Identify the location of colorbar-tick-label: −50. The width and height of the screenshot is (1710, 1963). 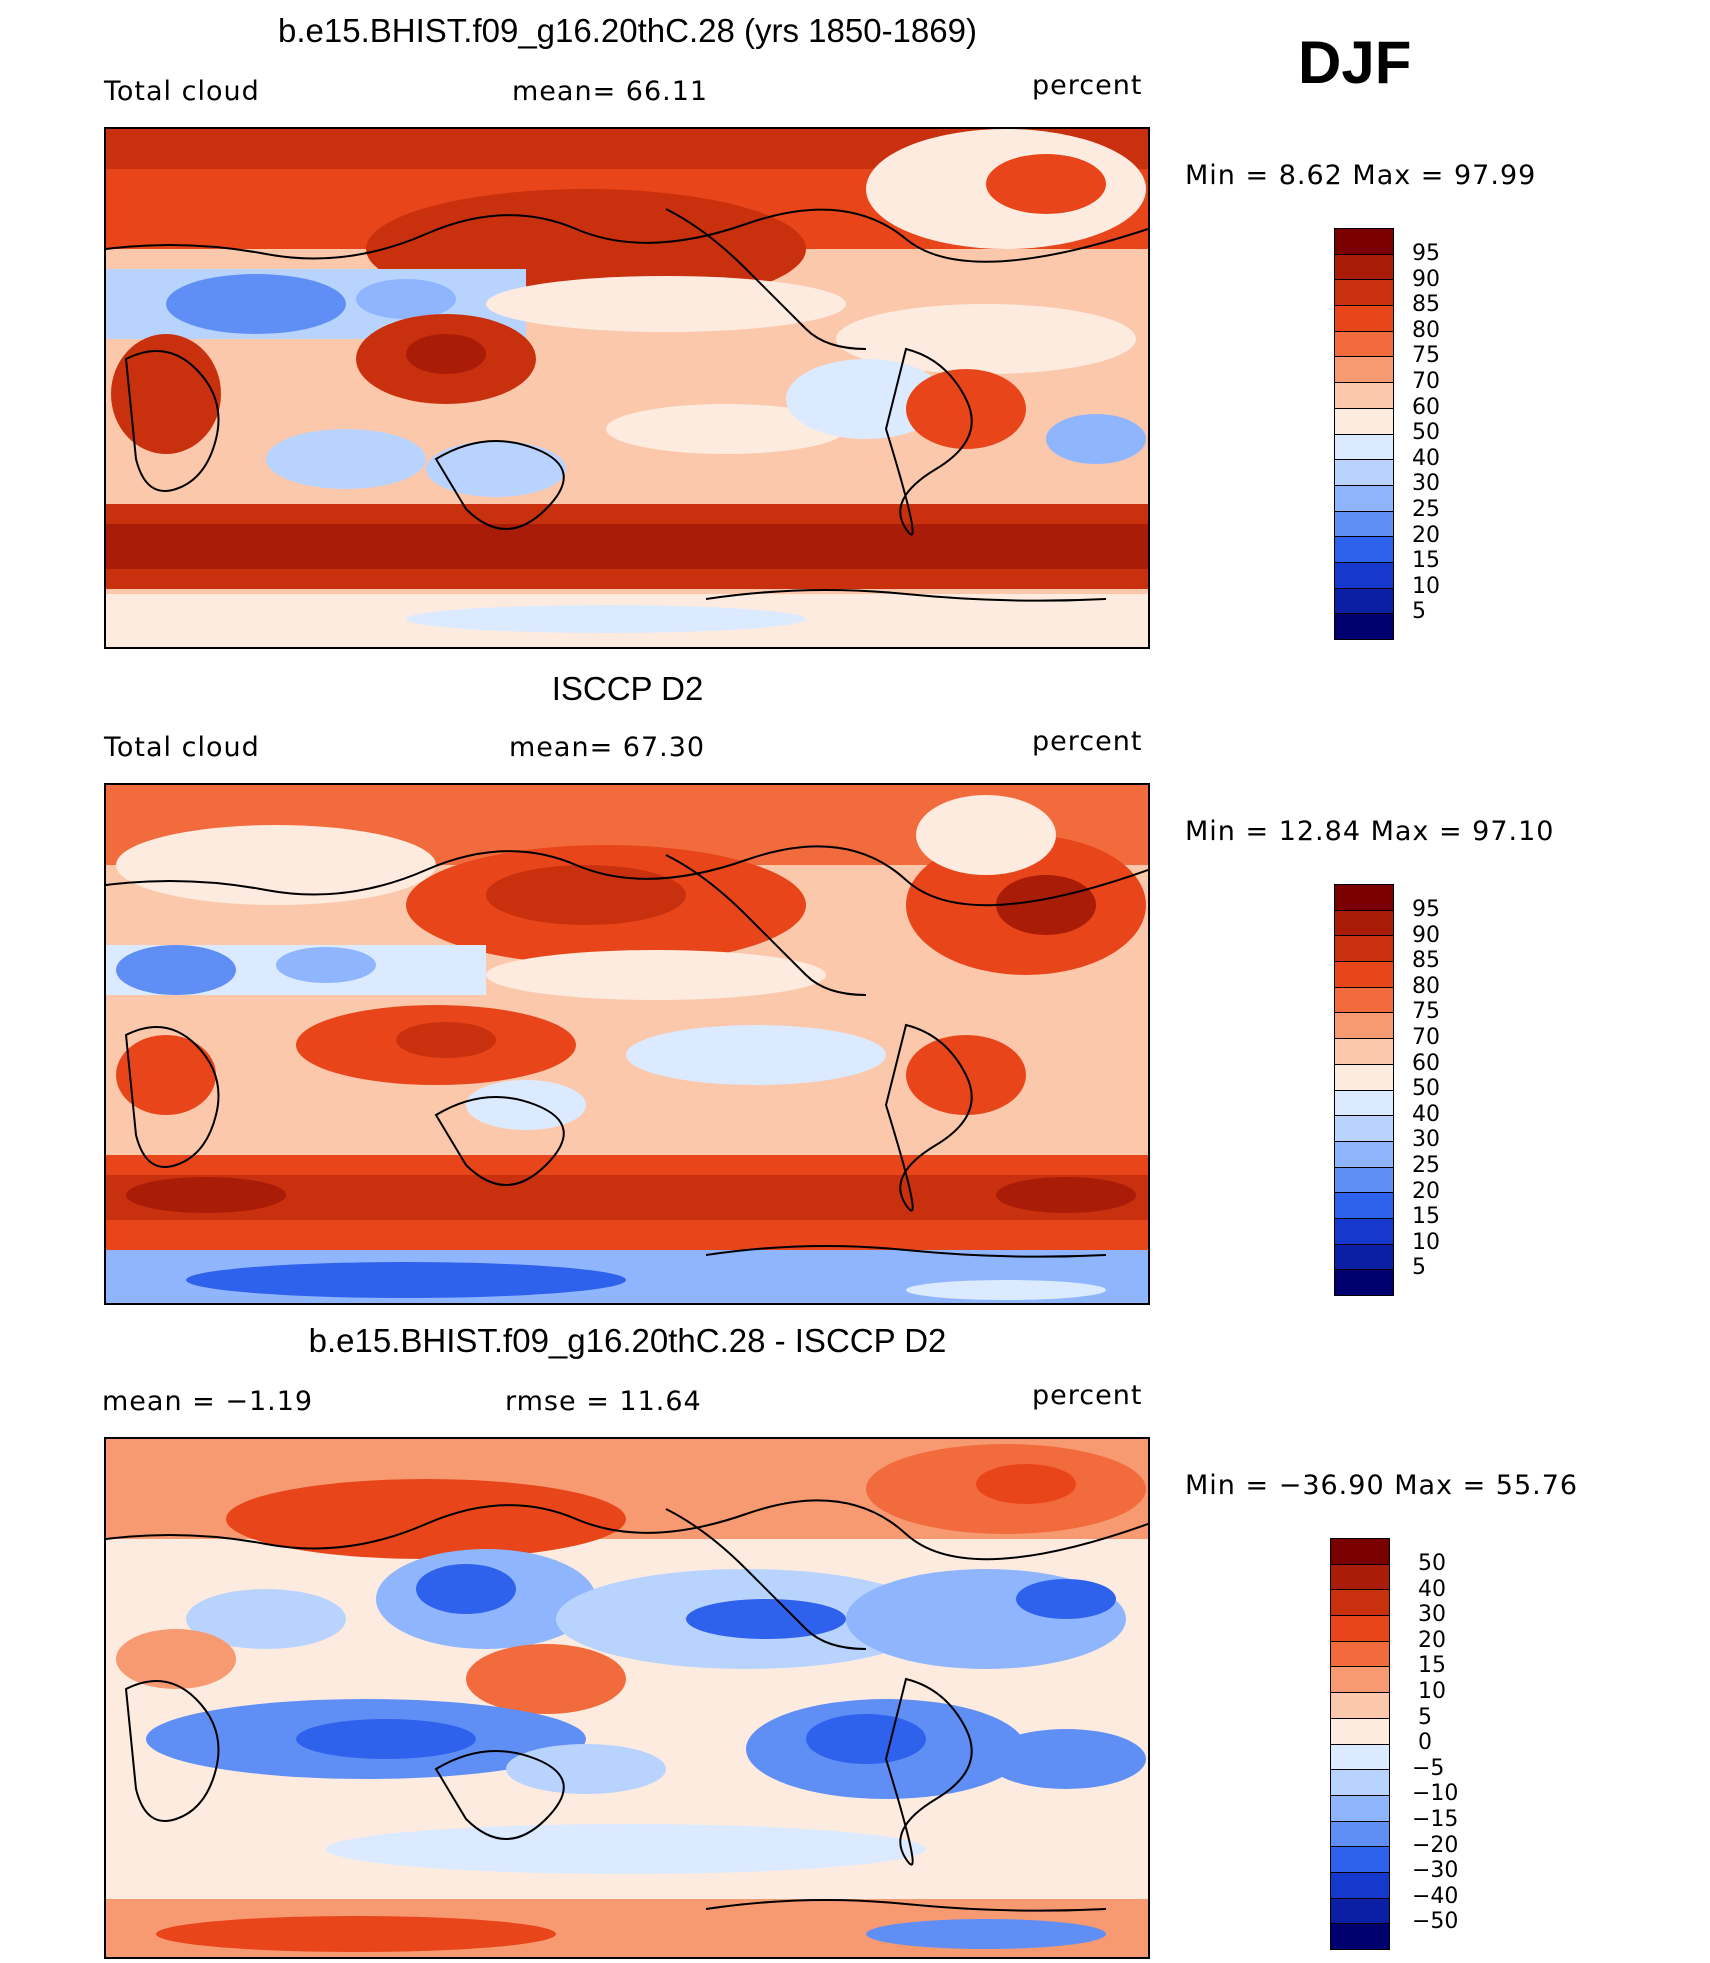
(1435, 1921).